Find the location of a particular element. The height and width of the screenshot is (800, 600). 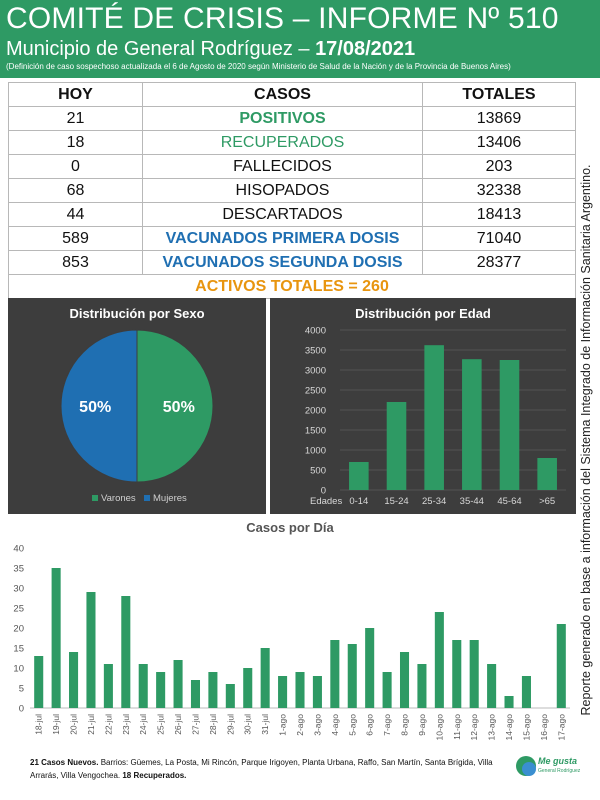

daily-chart-title: Casos por Día is located at coordinates (290, 527).